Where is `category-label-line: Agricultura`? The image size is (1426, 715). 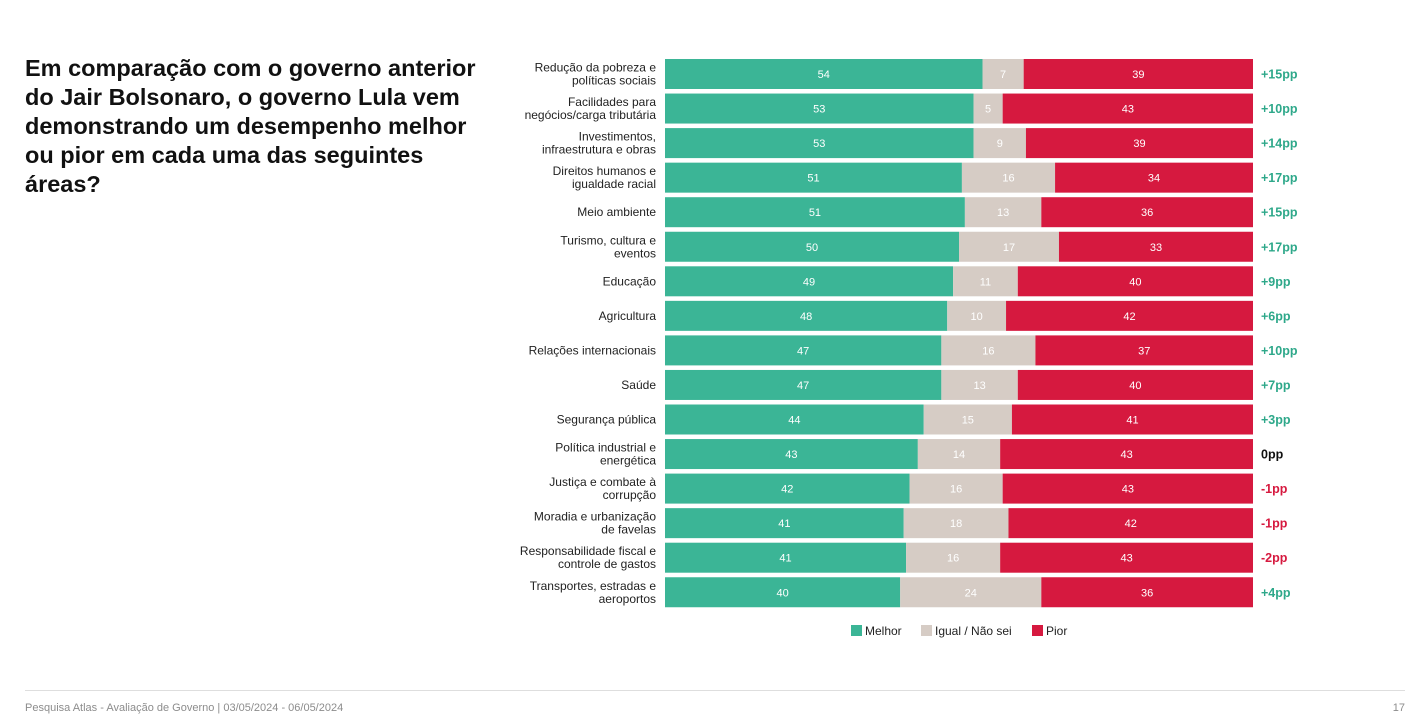 category-label-line: Agricultura is located at coordinates (628, 316).